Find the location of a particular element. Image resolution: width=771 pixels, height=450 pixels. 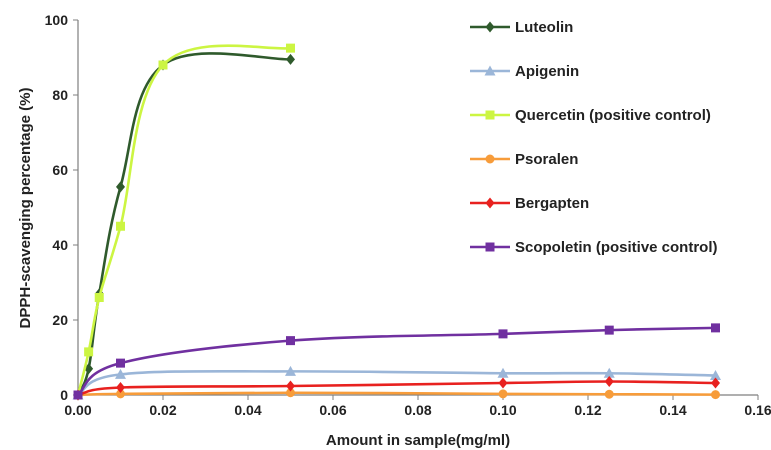

x-tick-label: 0.04 is located at coordinates (247, 410).